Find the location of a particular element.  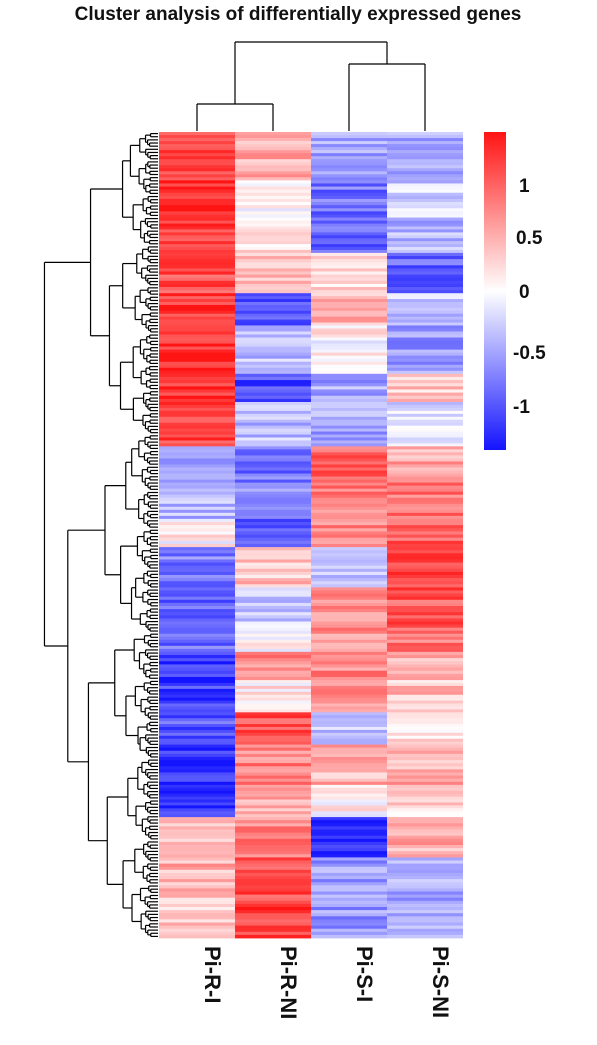

legend-tick-0-5: 0.5 is located at coordinates (529, 238).